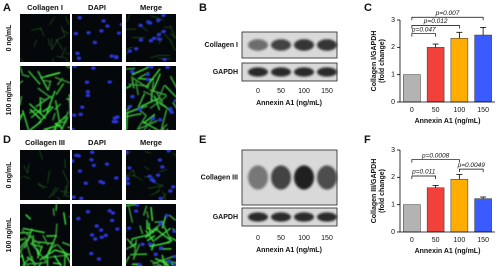 The width and height of the screenshot is (500, 268). Describe the element at coordinates (327, 91) in the screenshot. I see `lane-label: 150` at that location.